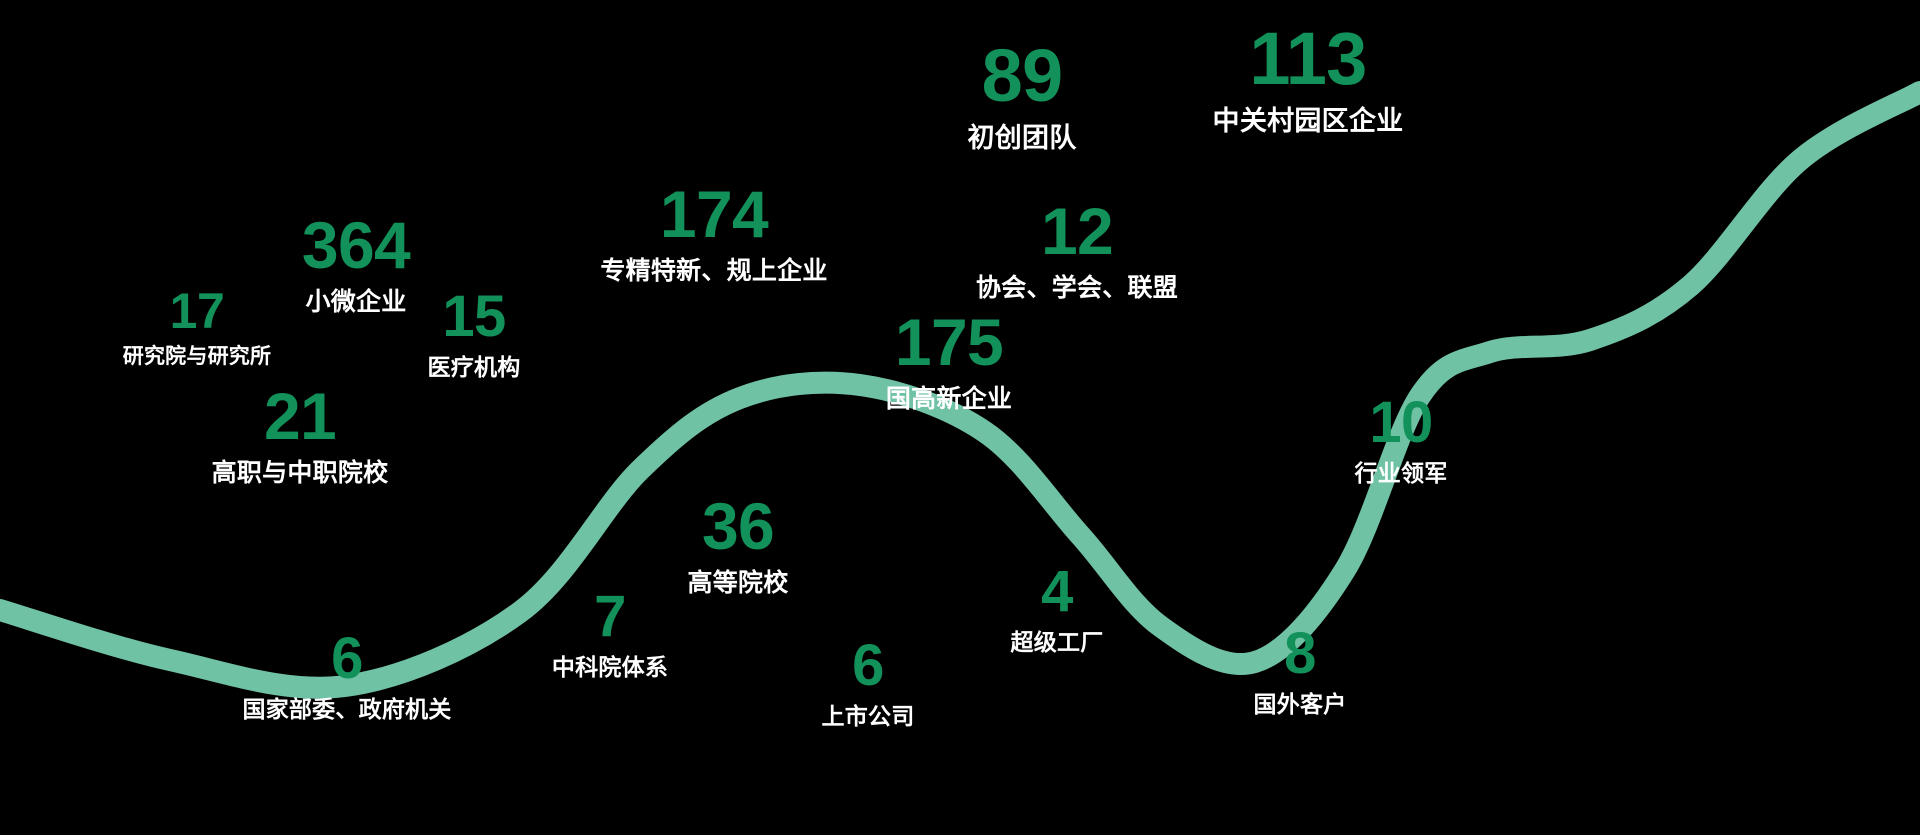 The width and height of the screenshot is (1920, 835). Describe the element at coordinates (197, 356) in the screenshot. I see `stat-label: 研究院与研究所` at that location.